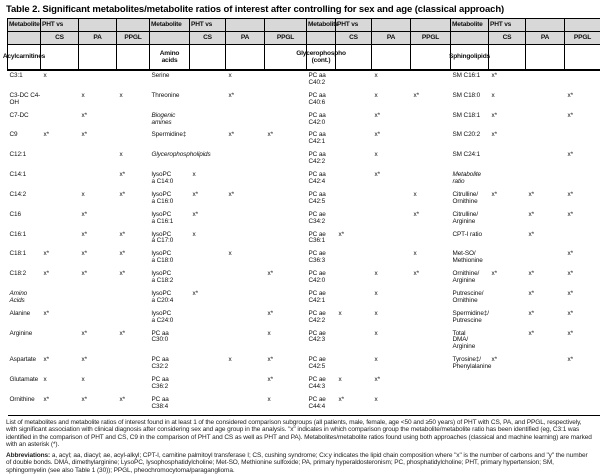 The height and width of the screenshot is (474, 600). I want to click on empty-name-cell, so click(470, 405).